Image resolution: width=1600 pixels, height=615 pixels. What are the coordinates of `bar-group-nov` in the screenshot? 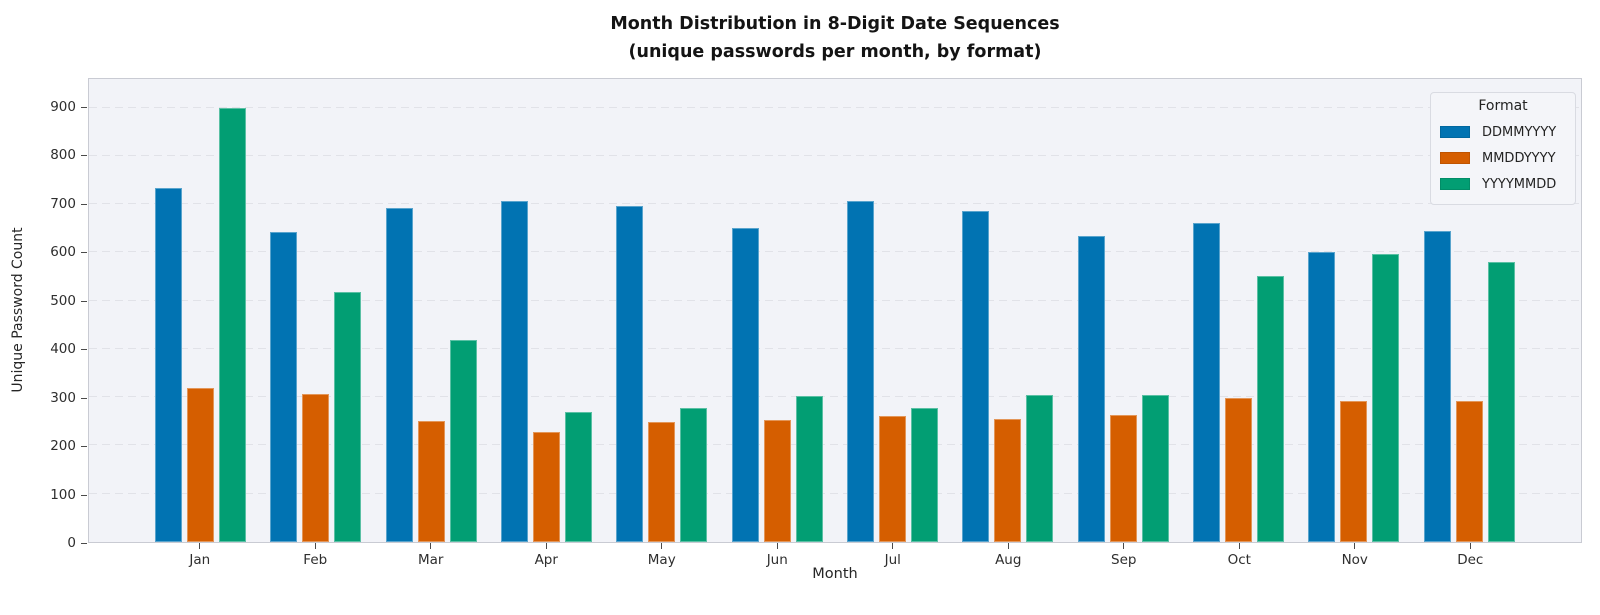 It's located at (1353, 310).